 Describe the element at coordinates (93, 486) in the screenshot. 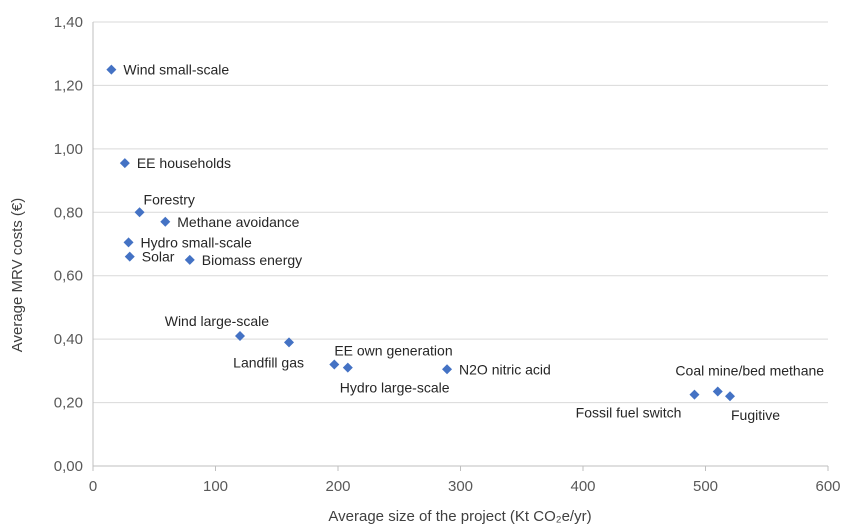

I see `x-tick-label: 0` at that location.